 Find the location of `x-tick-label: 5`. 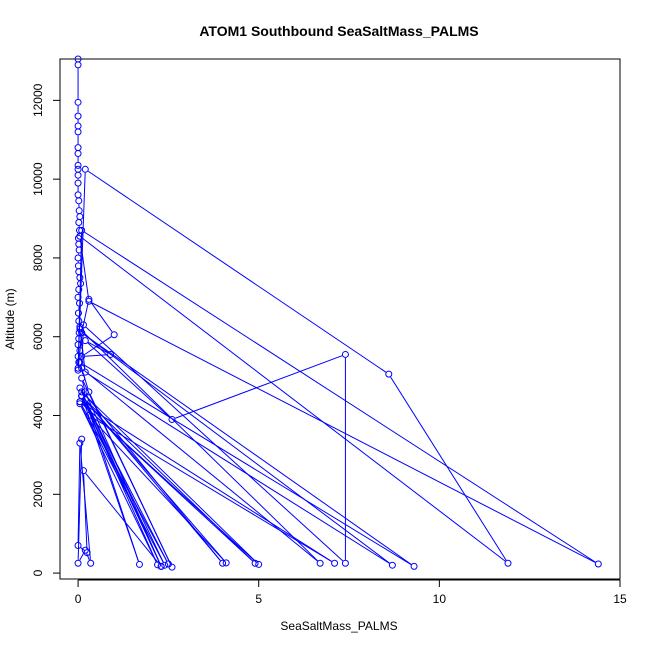

x-tick-label: 5 is located at coordinates (258, 599).